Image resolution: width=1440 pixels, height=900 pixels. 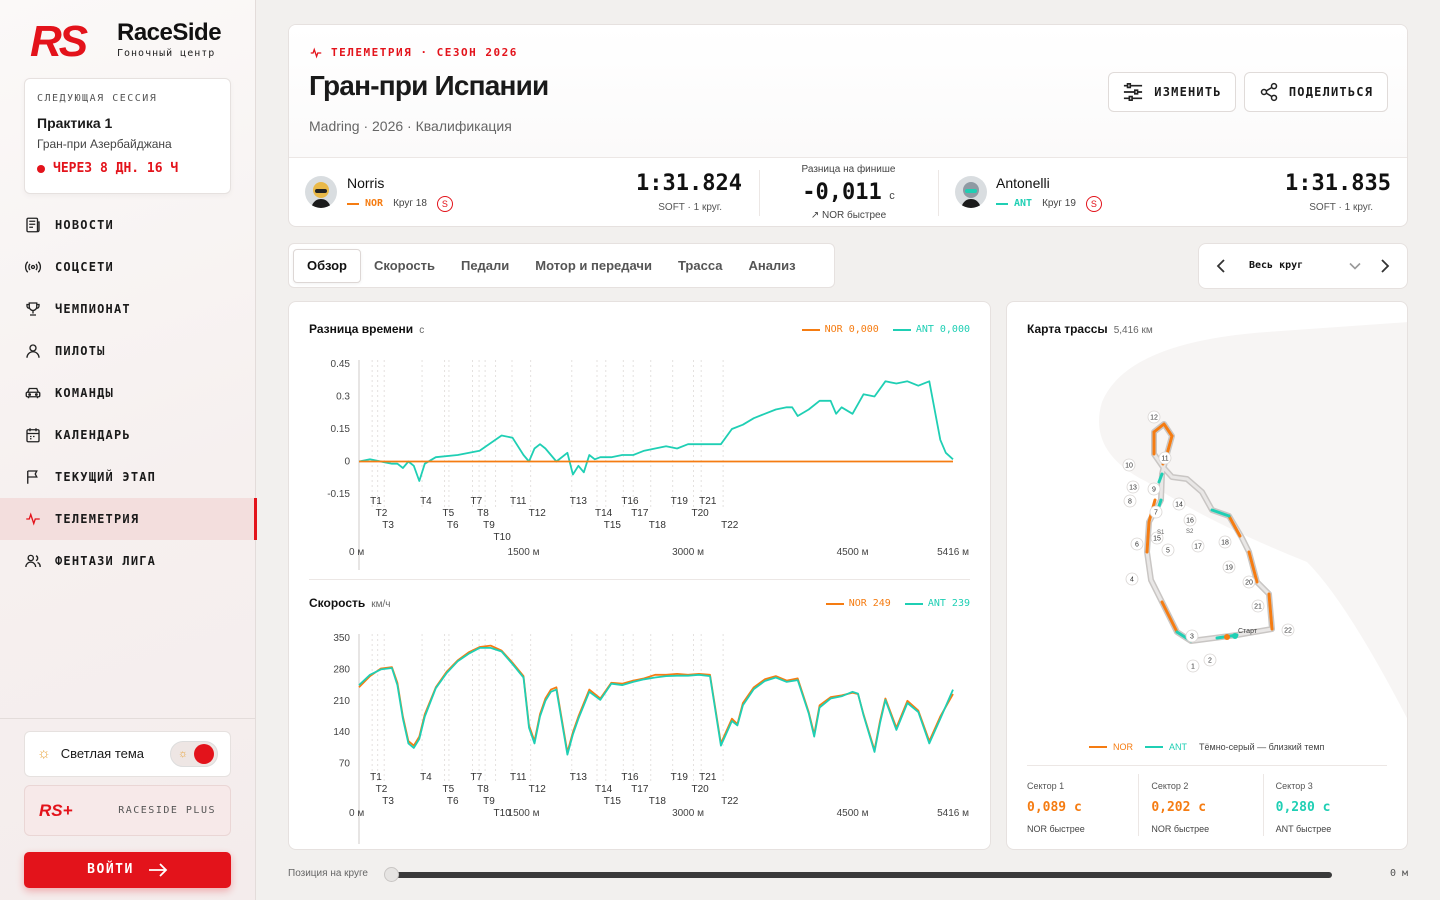 What do you see at coordinates (630, 777) in the screenshot?
I see `turn-label: T16` at bounding box center [630, 777].